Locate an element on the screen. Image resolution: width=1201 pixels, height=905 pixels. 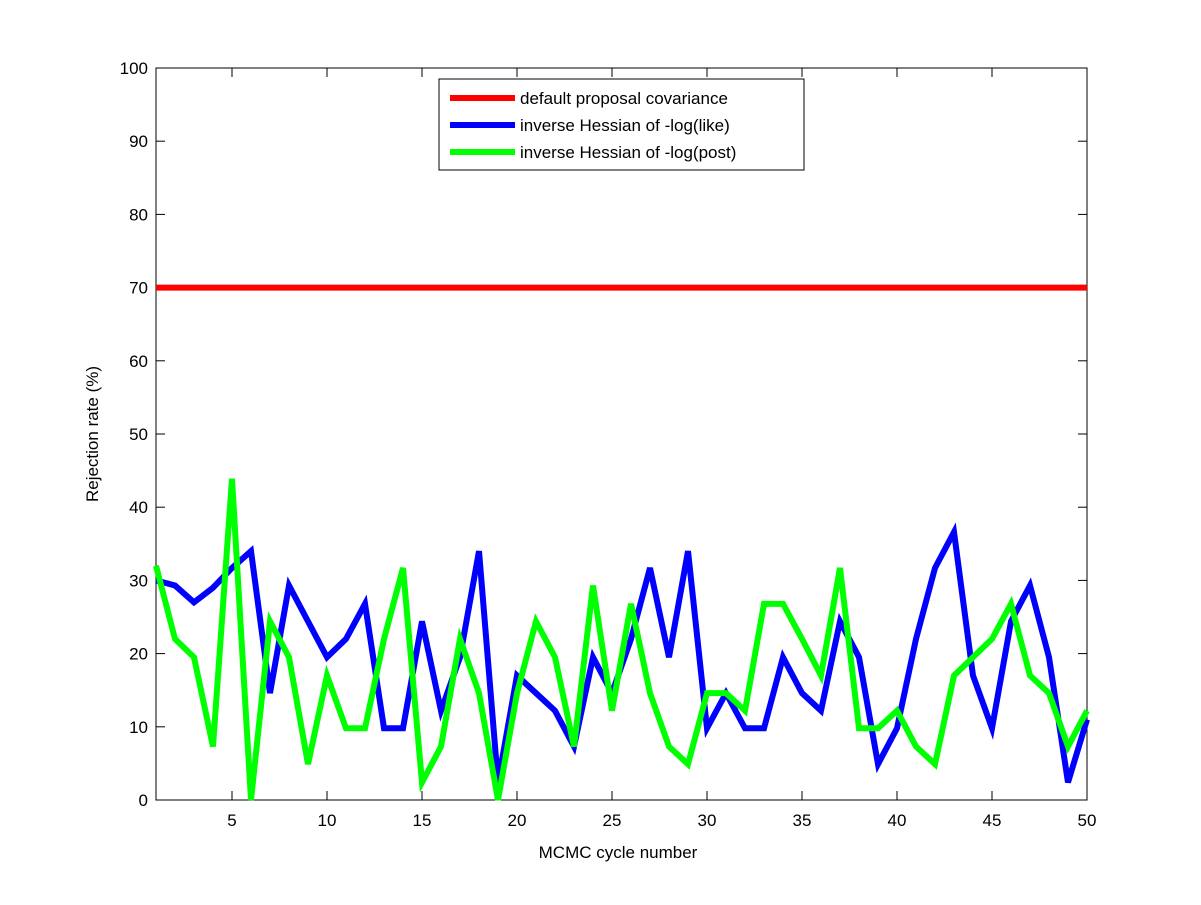
y-tick-label: 70 is located at coordinates (138, 288).